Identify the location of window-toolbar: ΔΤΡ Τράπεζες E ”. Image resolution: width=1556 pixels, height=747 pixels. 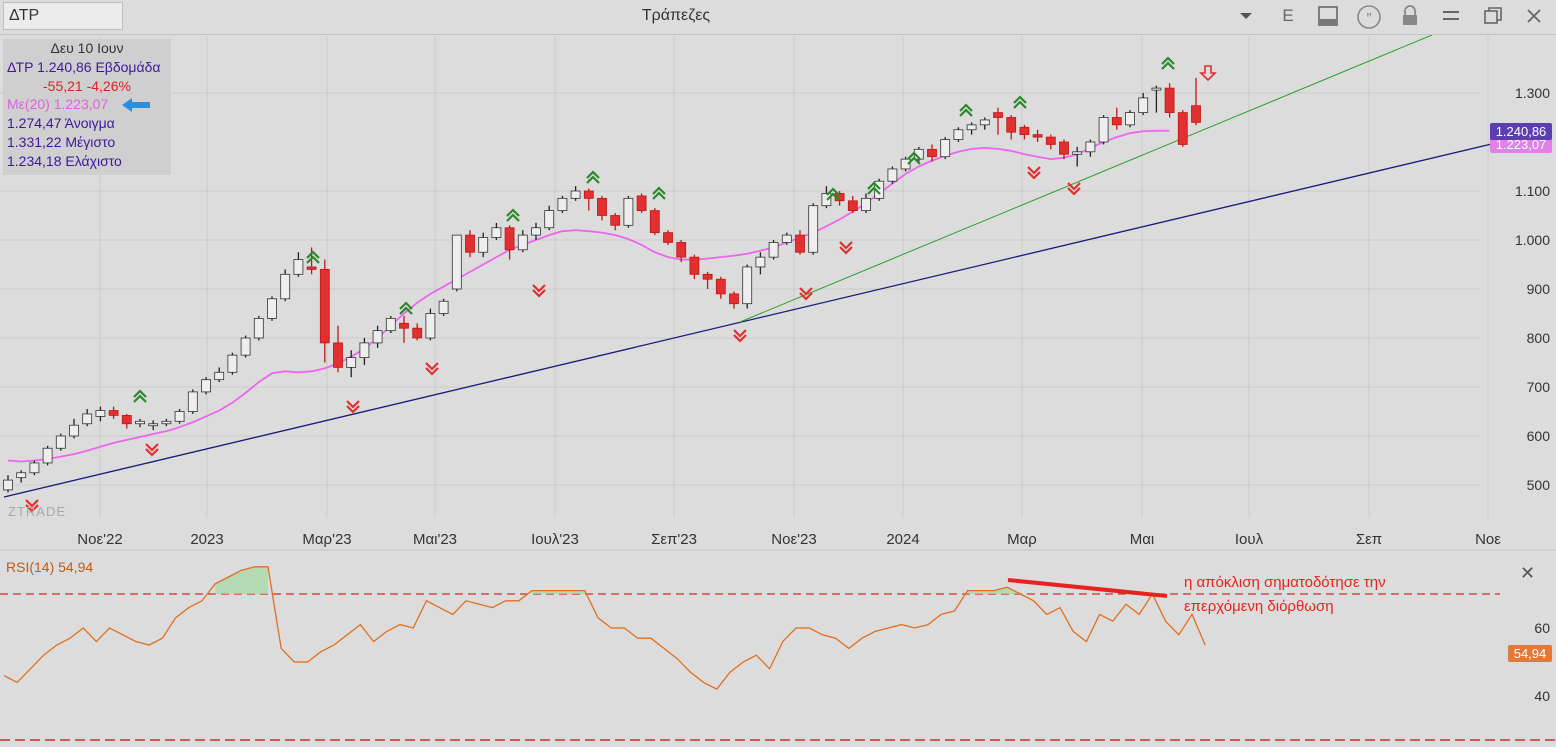
(778, 17).